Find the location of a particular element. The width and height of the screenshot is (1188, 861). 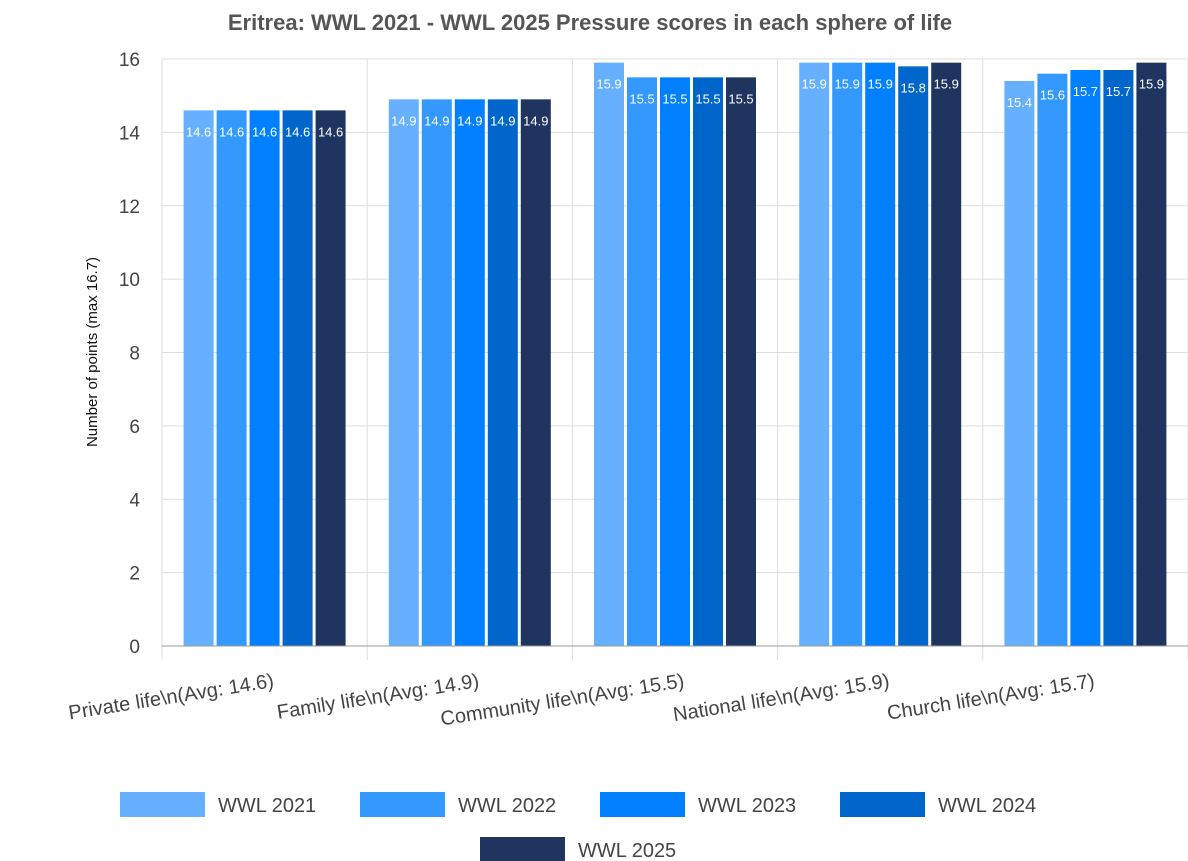

y-tick-label: 12 is located at coordinates (129, 207).